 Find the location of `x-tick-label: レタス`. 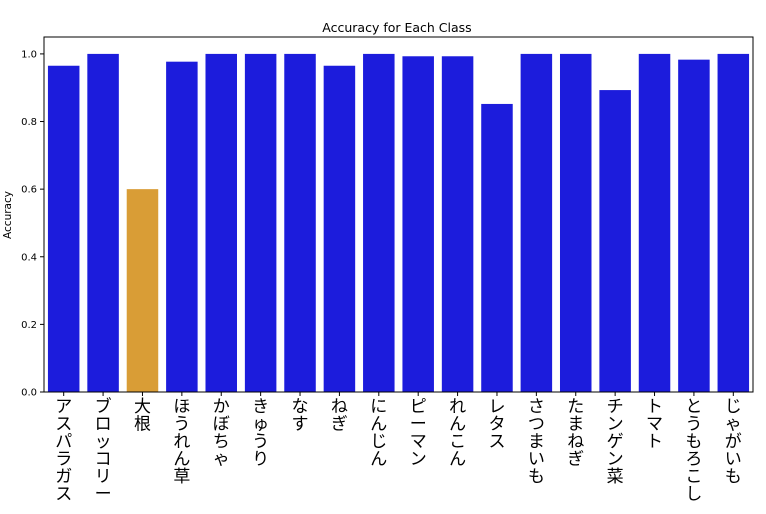

x-tick-label: レタス is located at coordinates (496, 424).